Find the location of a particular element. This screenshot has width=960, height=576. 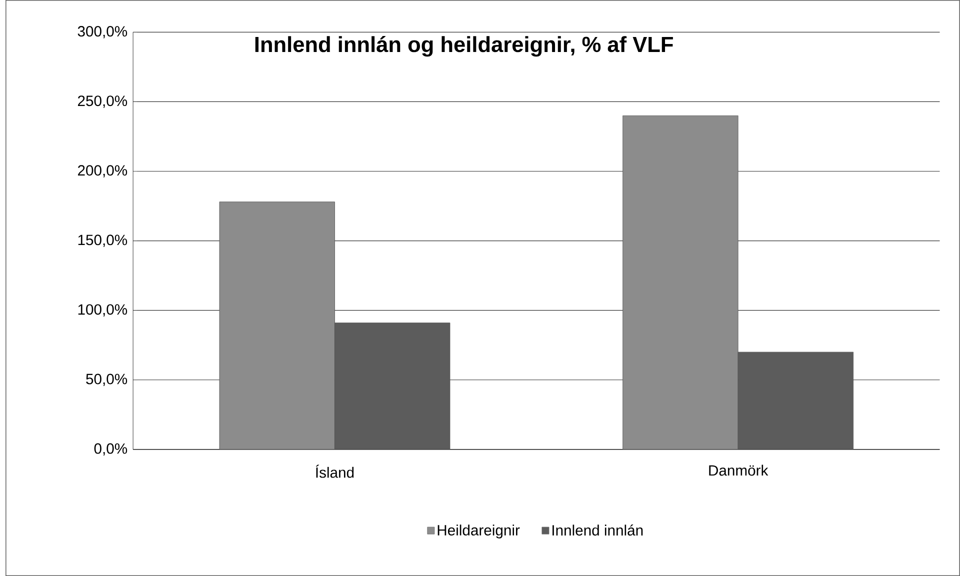

legend-label: Innlend innlán is located at coordinates (597, 530).